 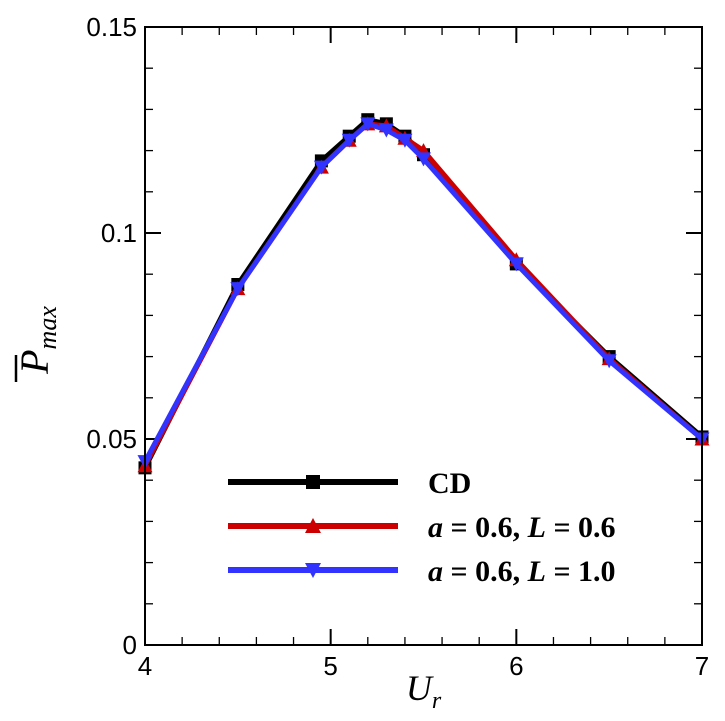 What do you see at coordinates (145, 666) in the screenshot?
I see `x-tick-label: 4` at bounding box center [145, 666].